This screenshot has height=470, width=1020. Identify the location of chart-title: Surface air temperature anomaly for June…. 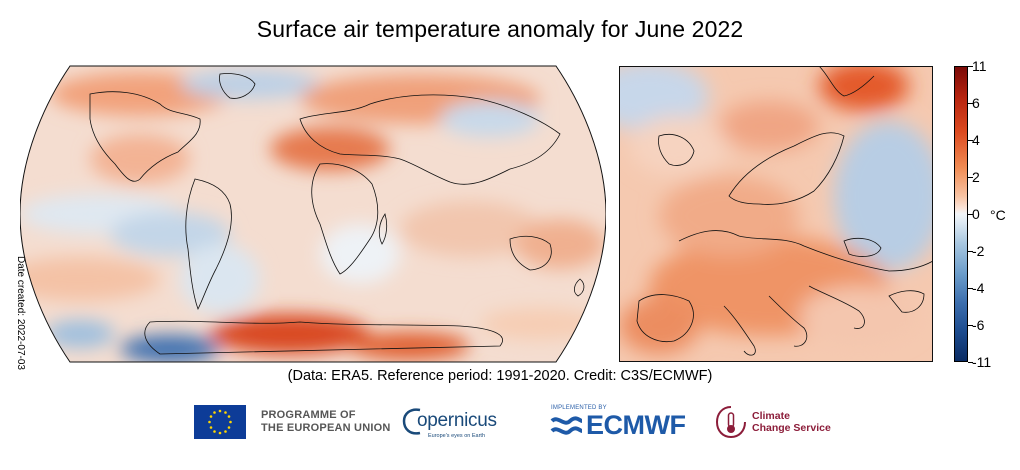
(500, 29).